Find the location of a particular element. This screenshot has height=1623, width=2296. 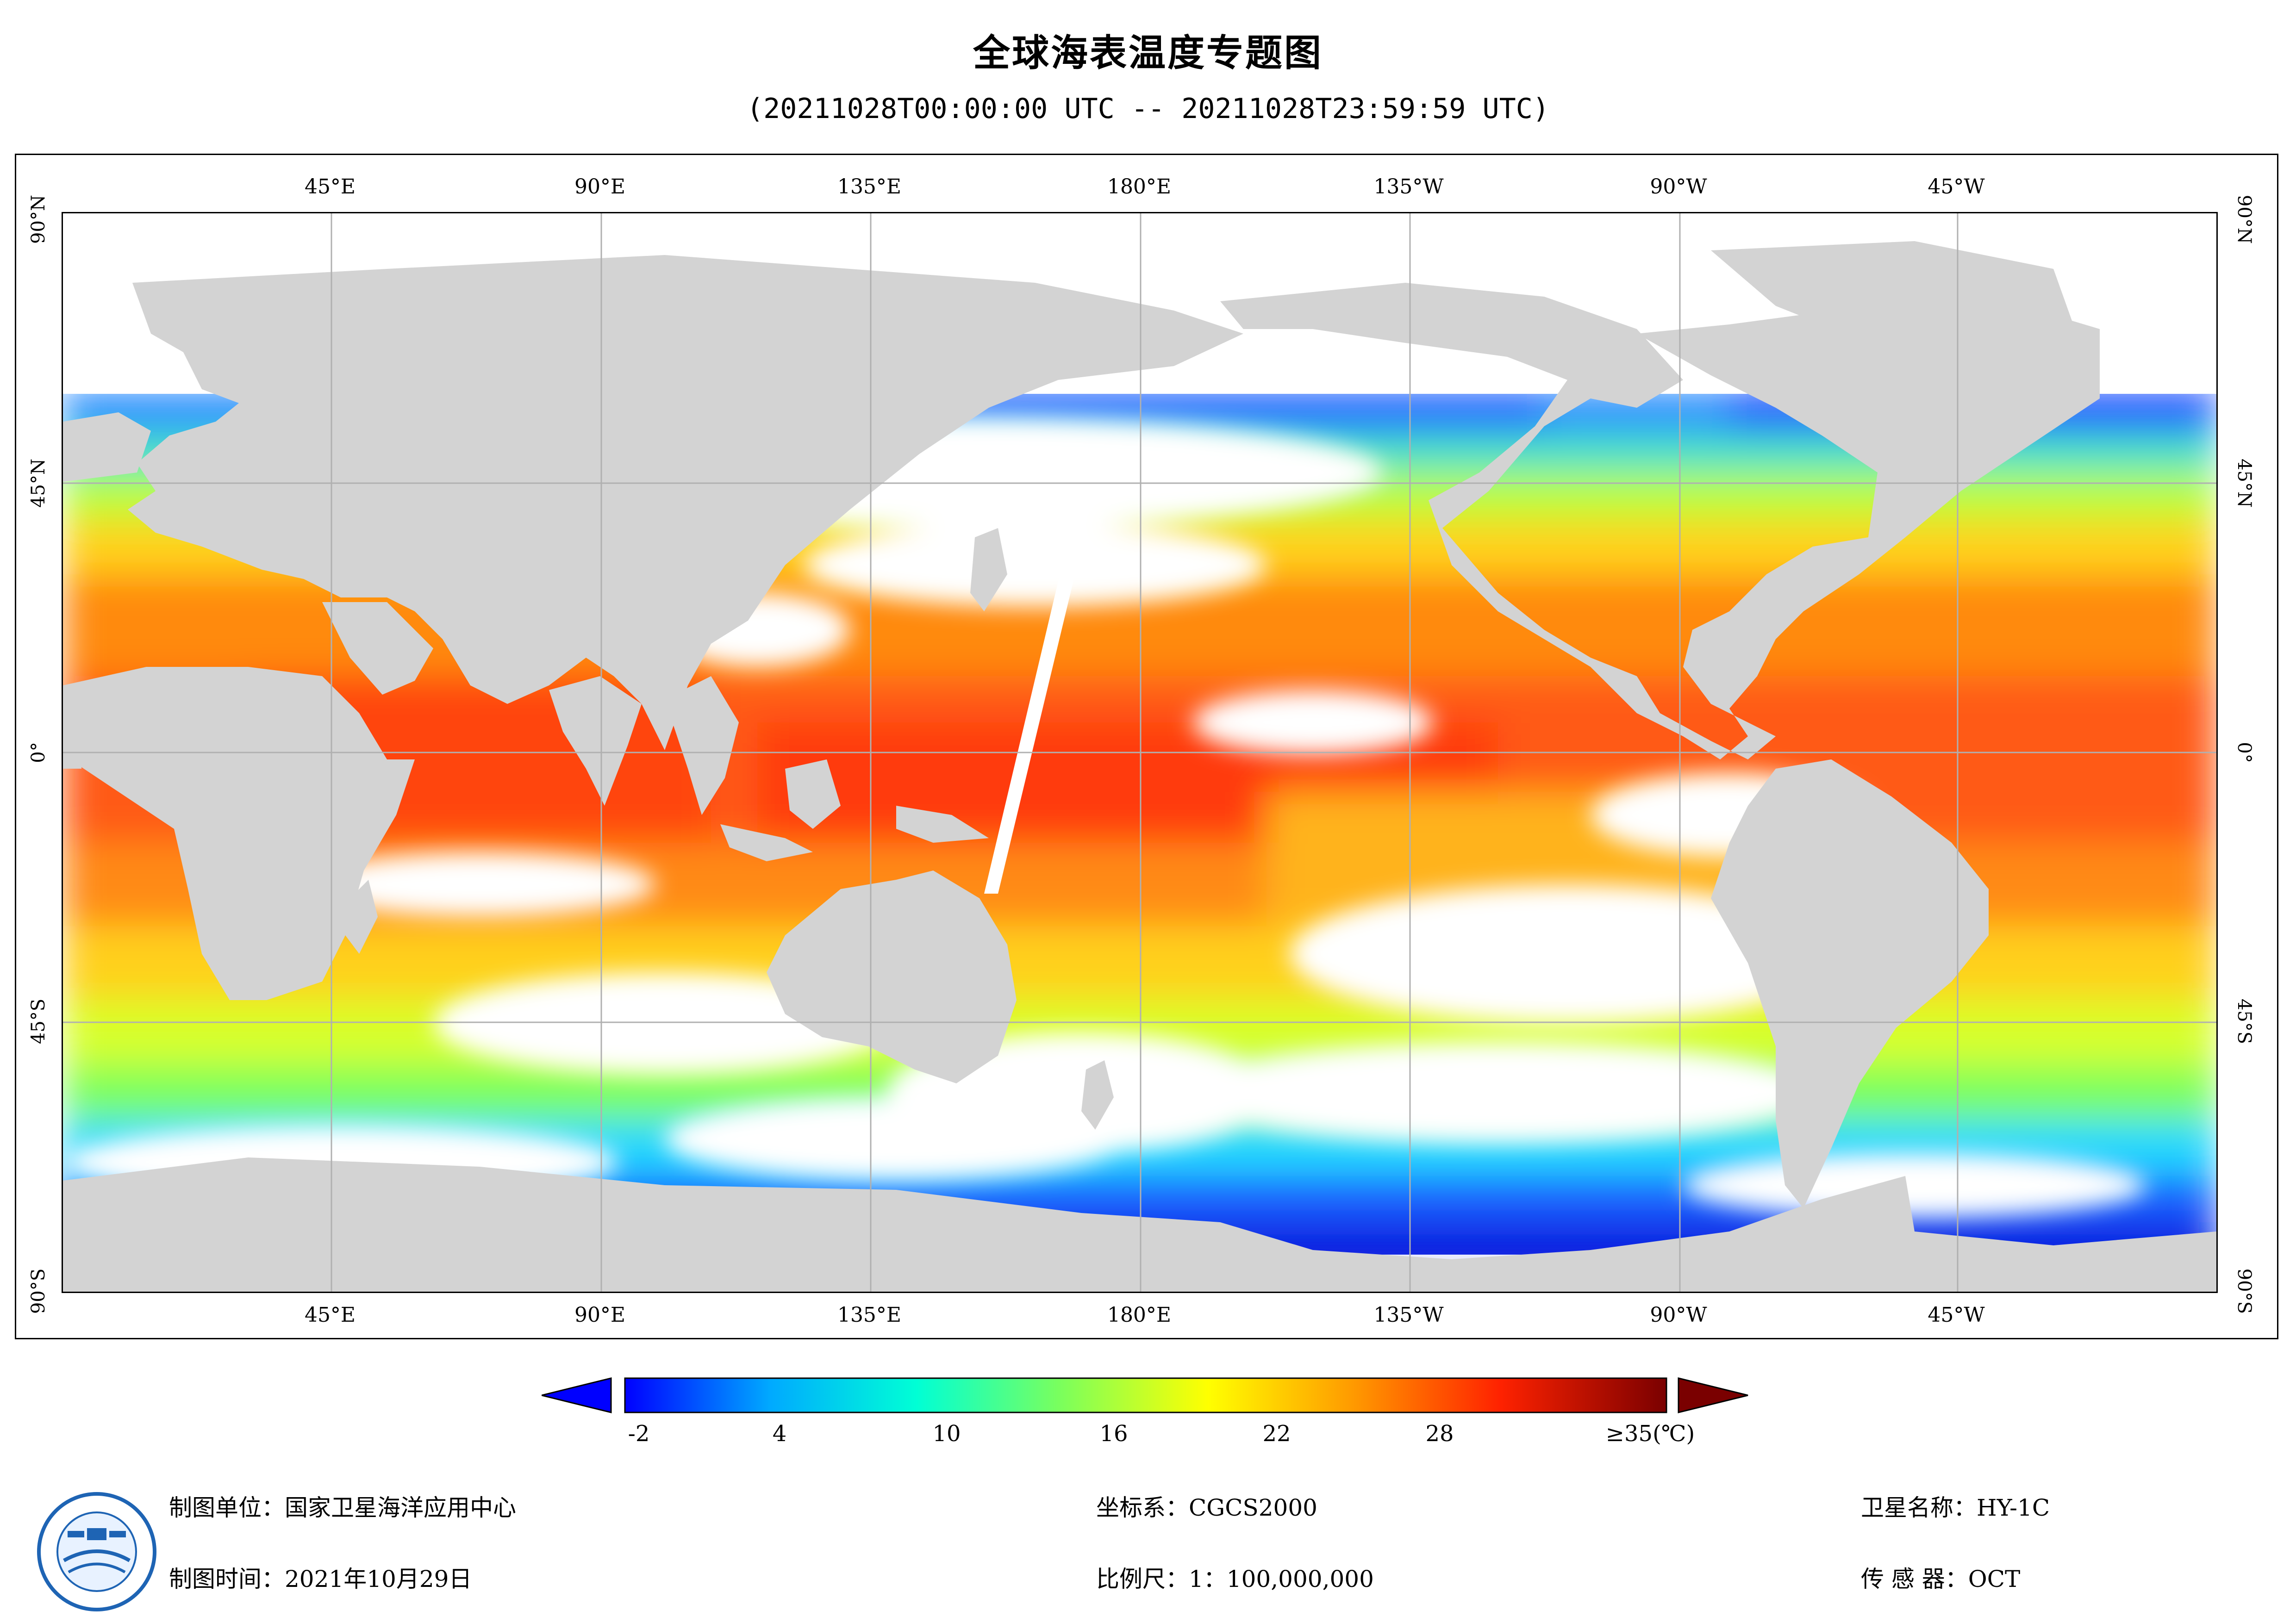

lon-label-bottom-90w: 90°W is located at coordinates (1678, 1315).